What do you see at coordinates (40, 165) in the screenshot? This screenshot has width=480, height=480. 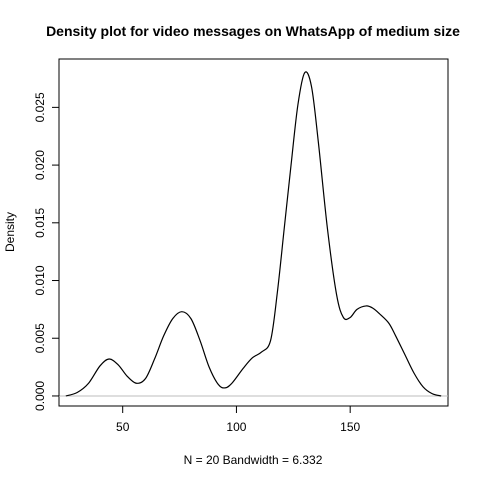 I see `y-tick-label: 0.020` at bounding box center [40, 165].